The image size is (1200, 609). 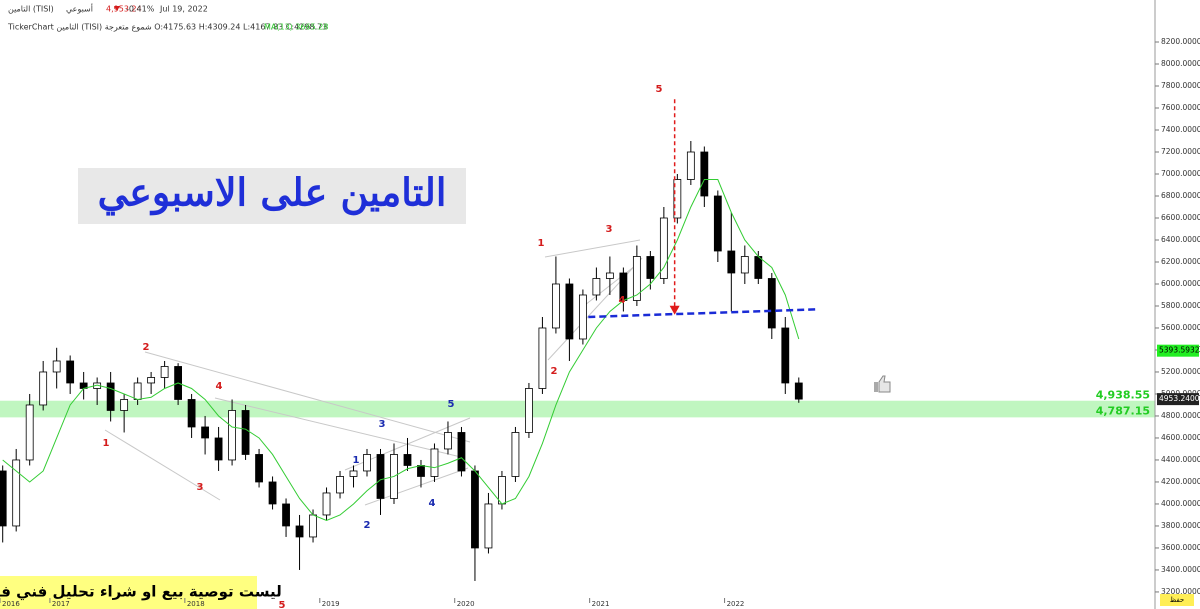 What do you see at coordinates (1180, 547) in the screenshot?
I see `y-tick-label: 3600.0000` at bounding box center [1180, 547].